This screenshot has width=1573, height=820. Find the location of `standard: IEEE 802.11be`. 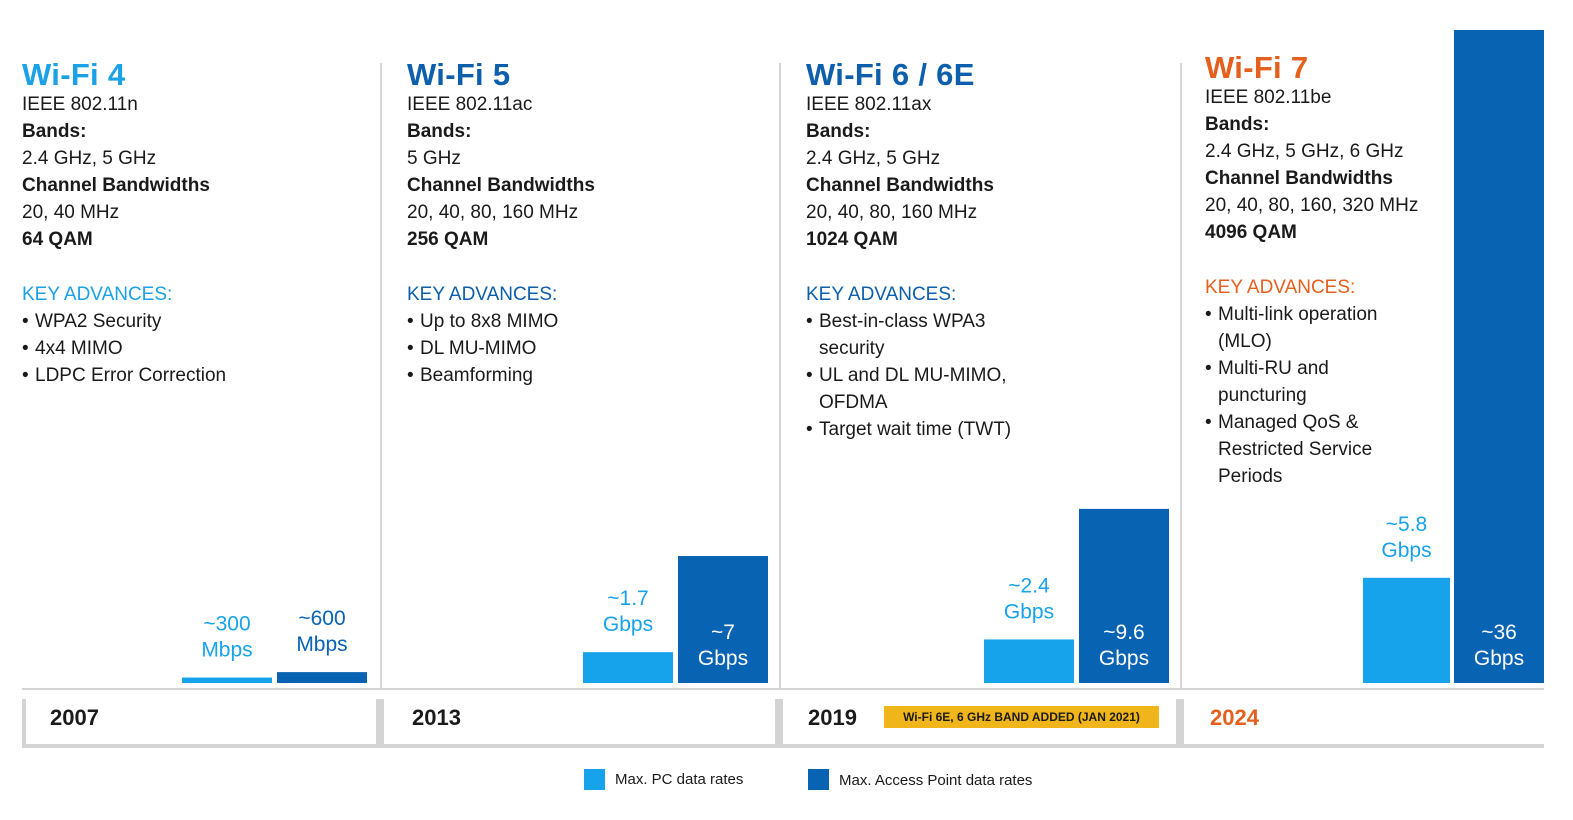

standard: IEEE 802.11be is located at coordinates (1268, 97).